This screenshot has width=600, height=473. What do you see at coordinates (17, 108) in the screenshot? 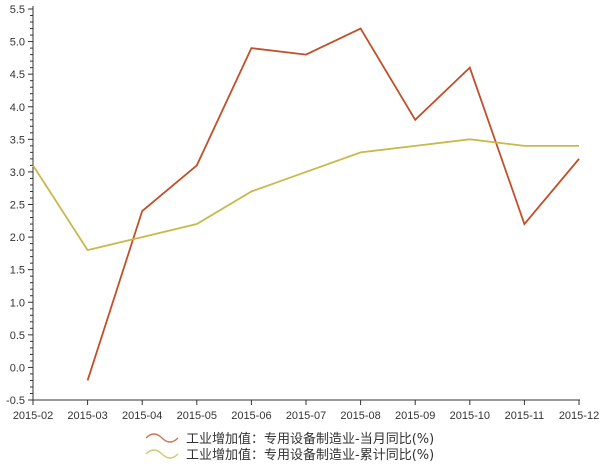
I see `y-tick-label: 4.0` at bounding box center [17, 108].